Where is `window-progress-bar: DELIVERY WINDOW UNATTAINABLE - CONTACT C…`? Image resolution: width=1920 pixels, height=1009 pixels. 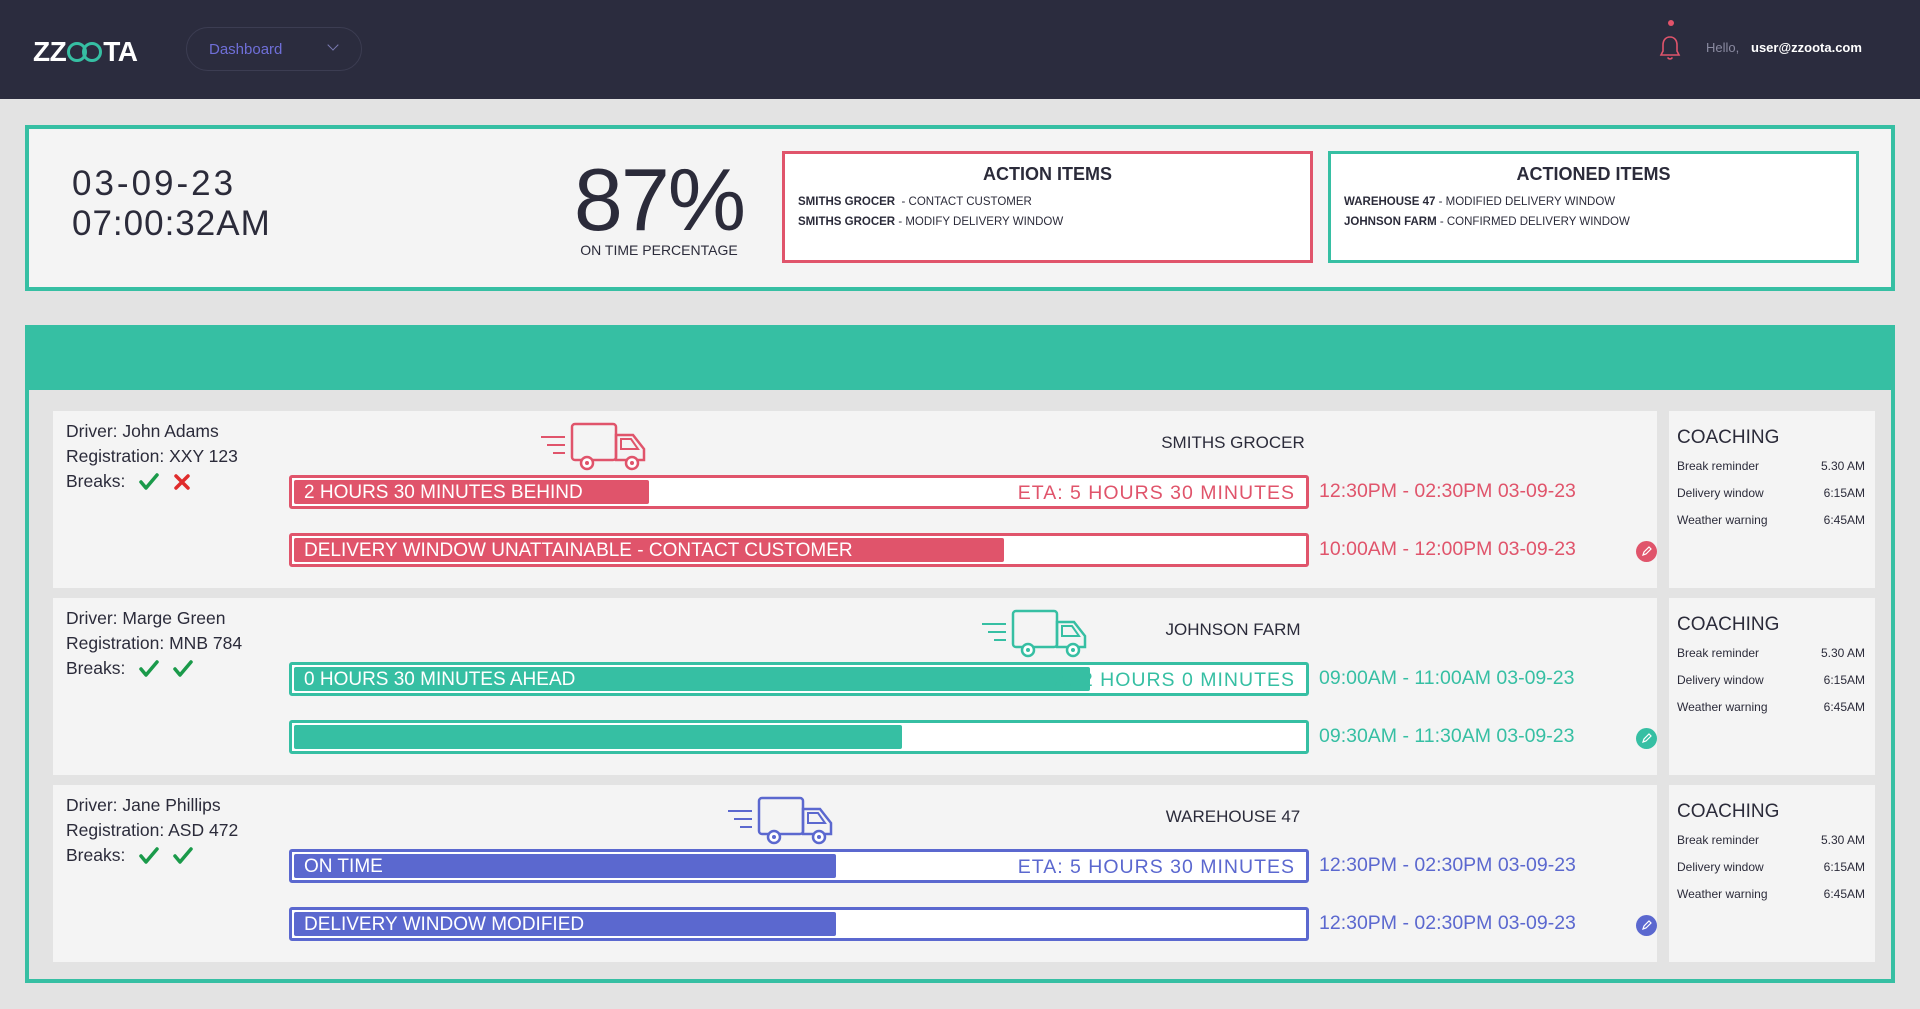 window-progress-bar: DELIVERY WINDOW UNATTAINABLE - CONTACT C… is located at coordinates (799, 550).